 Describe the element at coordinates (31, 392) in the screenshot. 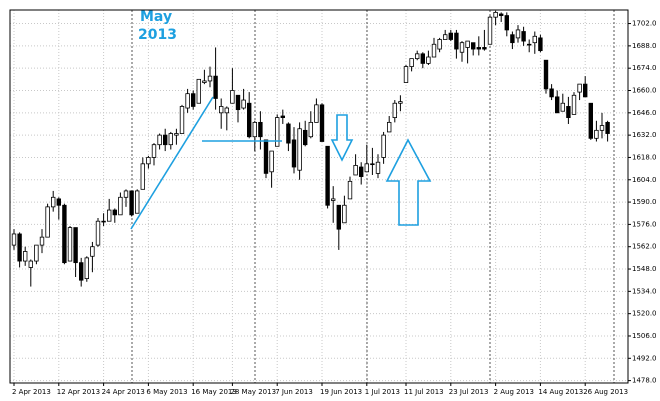

I see `x-tick-label: 2 Apr 2013` at that location.